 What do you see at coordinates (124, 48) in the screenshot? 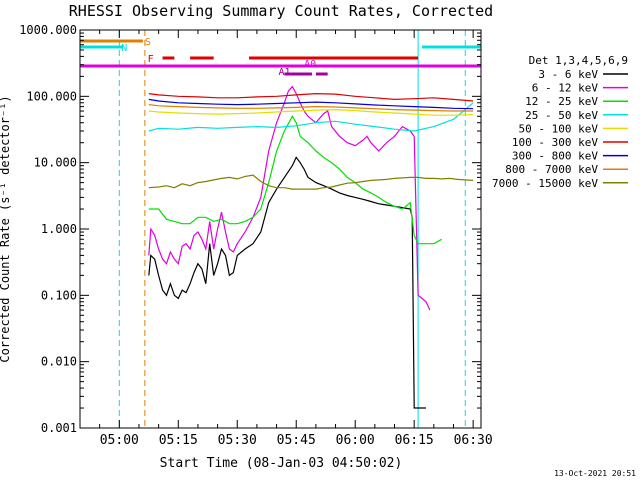
I see `flag-label-n: N` at bounding box center [124, 48].